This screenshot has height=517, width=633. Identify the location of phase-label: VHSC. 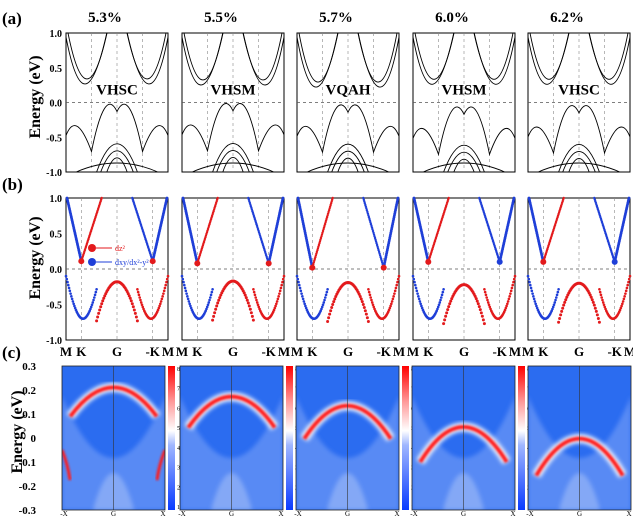
(579, 91).